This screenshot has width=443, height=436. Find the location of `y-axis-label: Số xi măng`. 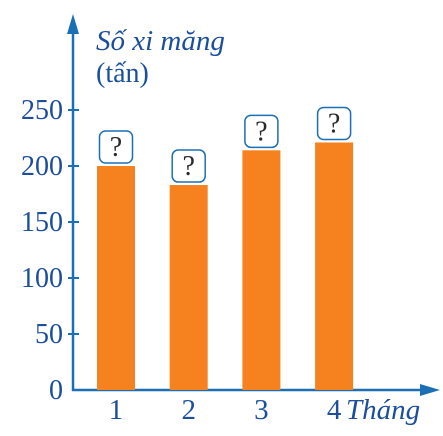

y-axis-label: Số xi măng is located at coordinates (160, 41).